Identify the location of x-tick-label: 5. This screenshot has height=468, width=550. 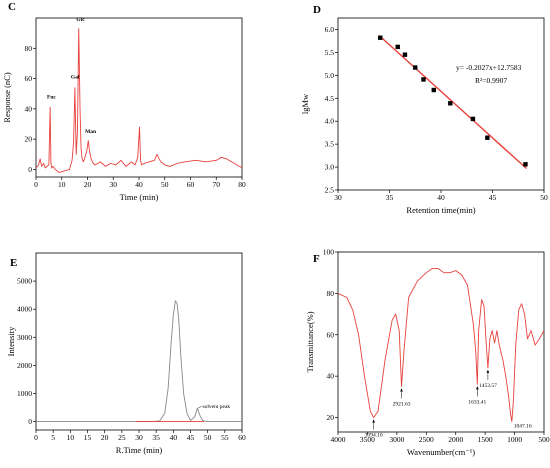
(53, 437).